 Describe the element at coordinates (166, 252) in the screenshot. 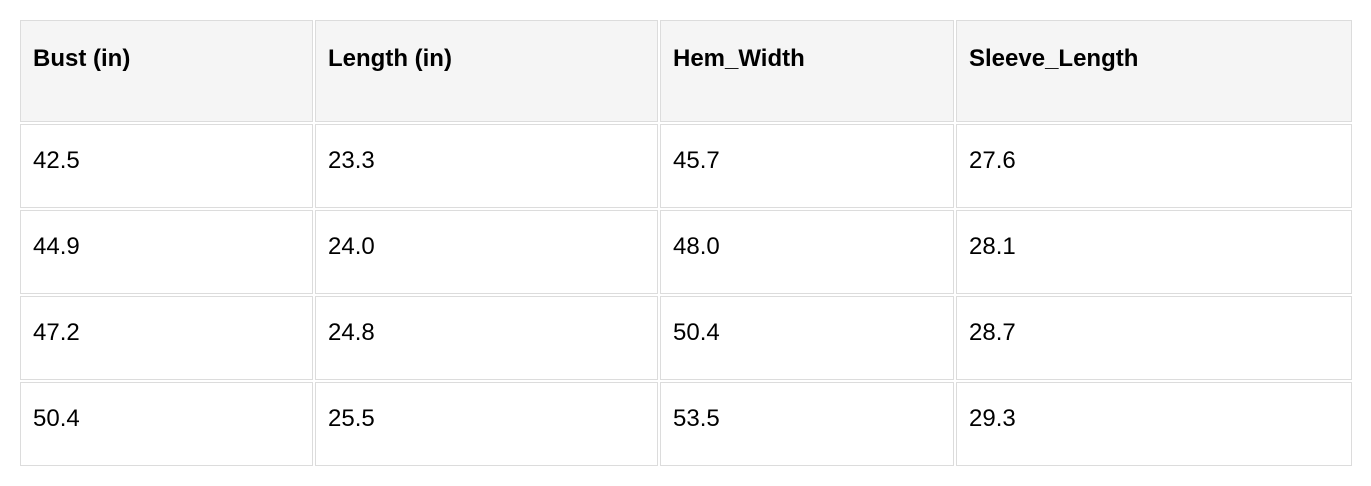

I see `table-cell: 44.9` at that location.